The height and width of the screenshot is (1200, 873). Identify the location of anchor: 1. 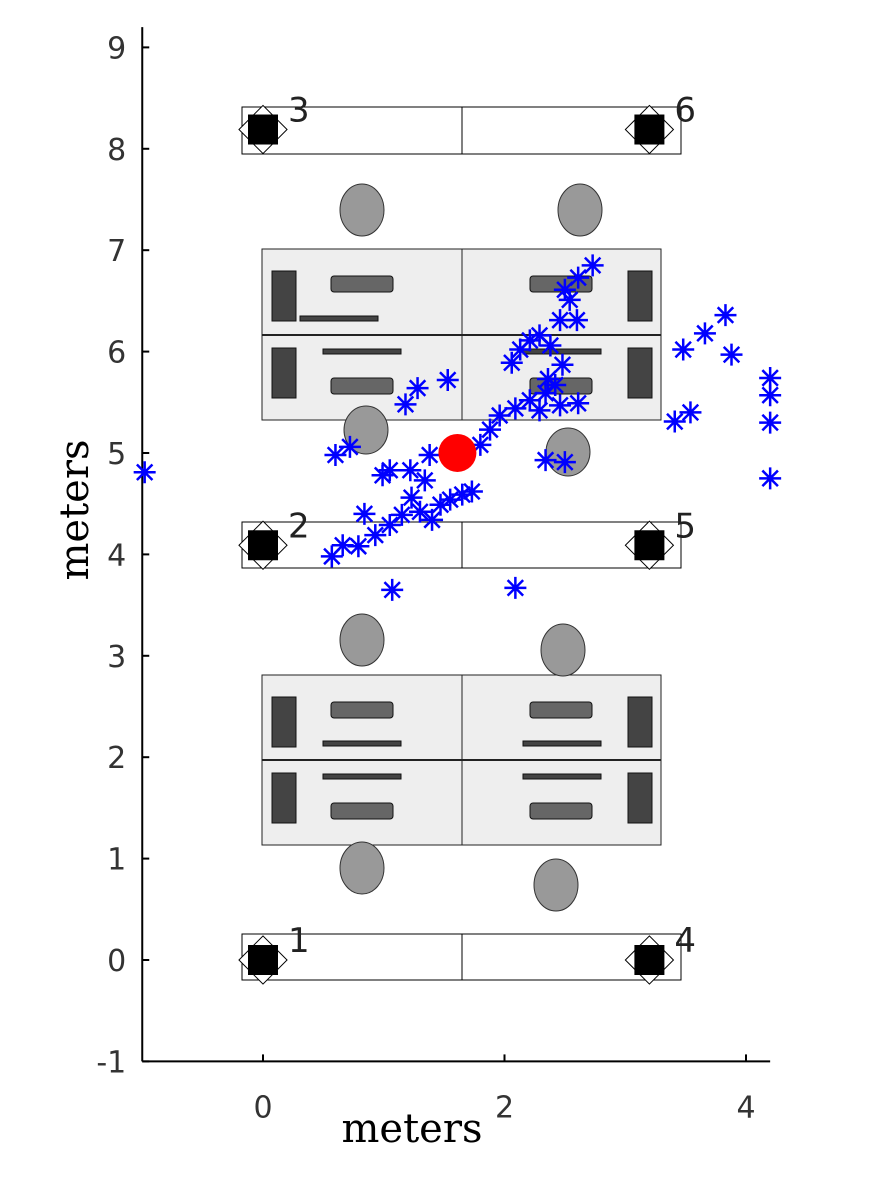
(274, 953).